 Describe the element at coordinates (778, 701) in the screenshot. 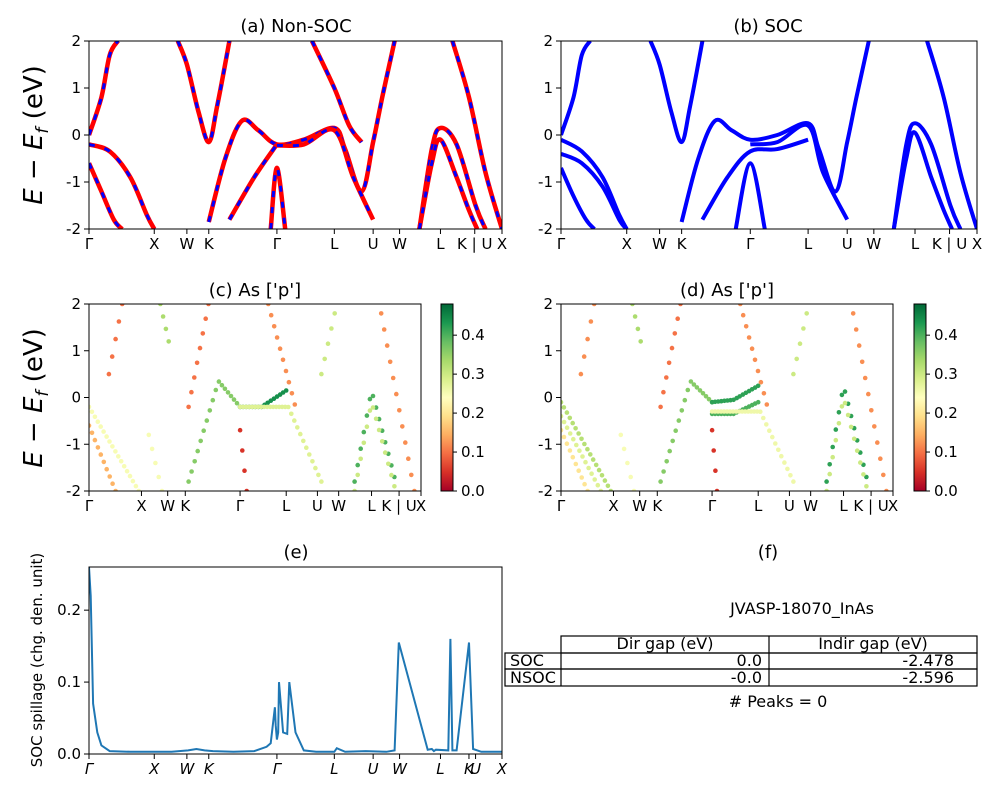

I see `table-footer: # Peaks = 0` at that location.